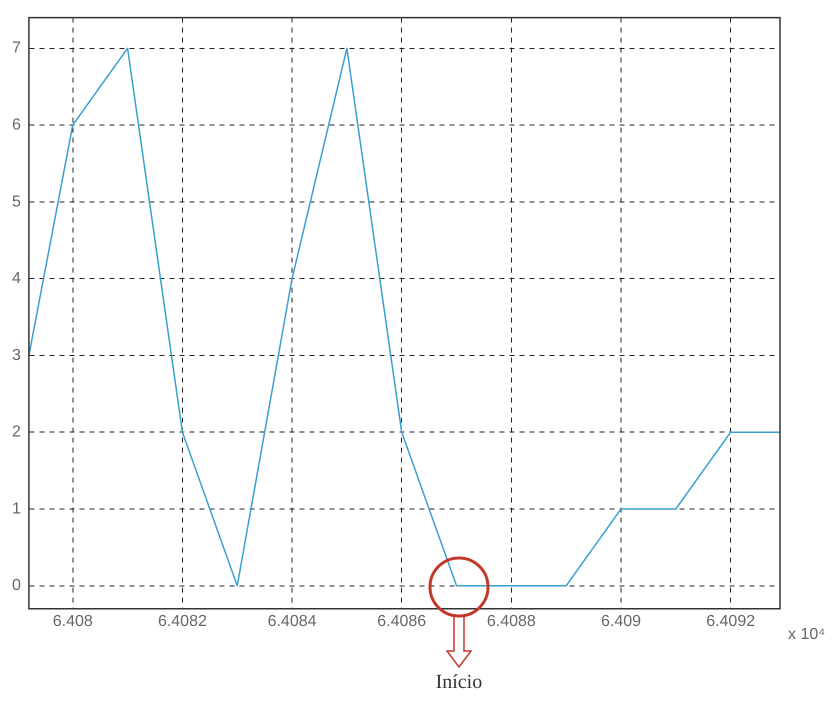  Describe the element at coordinates (511, 621) in the screenshot. I see `x-tick-label: 6.4088` at that location.